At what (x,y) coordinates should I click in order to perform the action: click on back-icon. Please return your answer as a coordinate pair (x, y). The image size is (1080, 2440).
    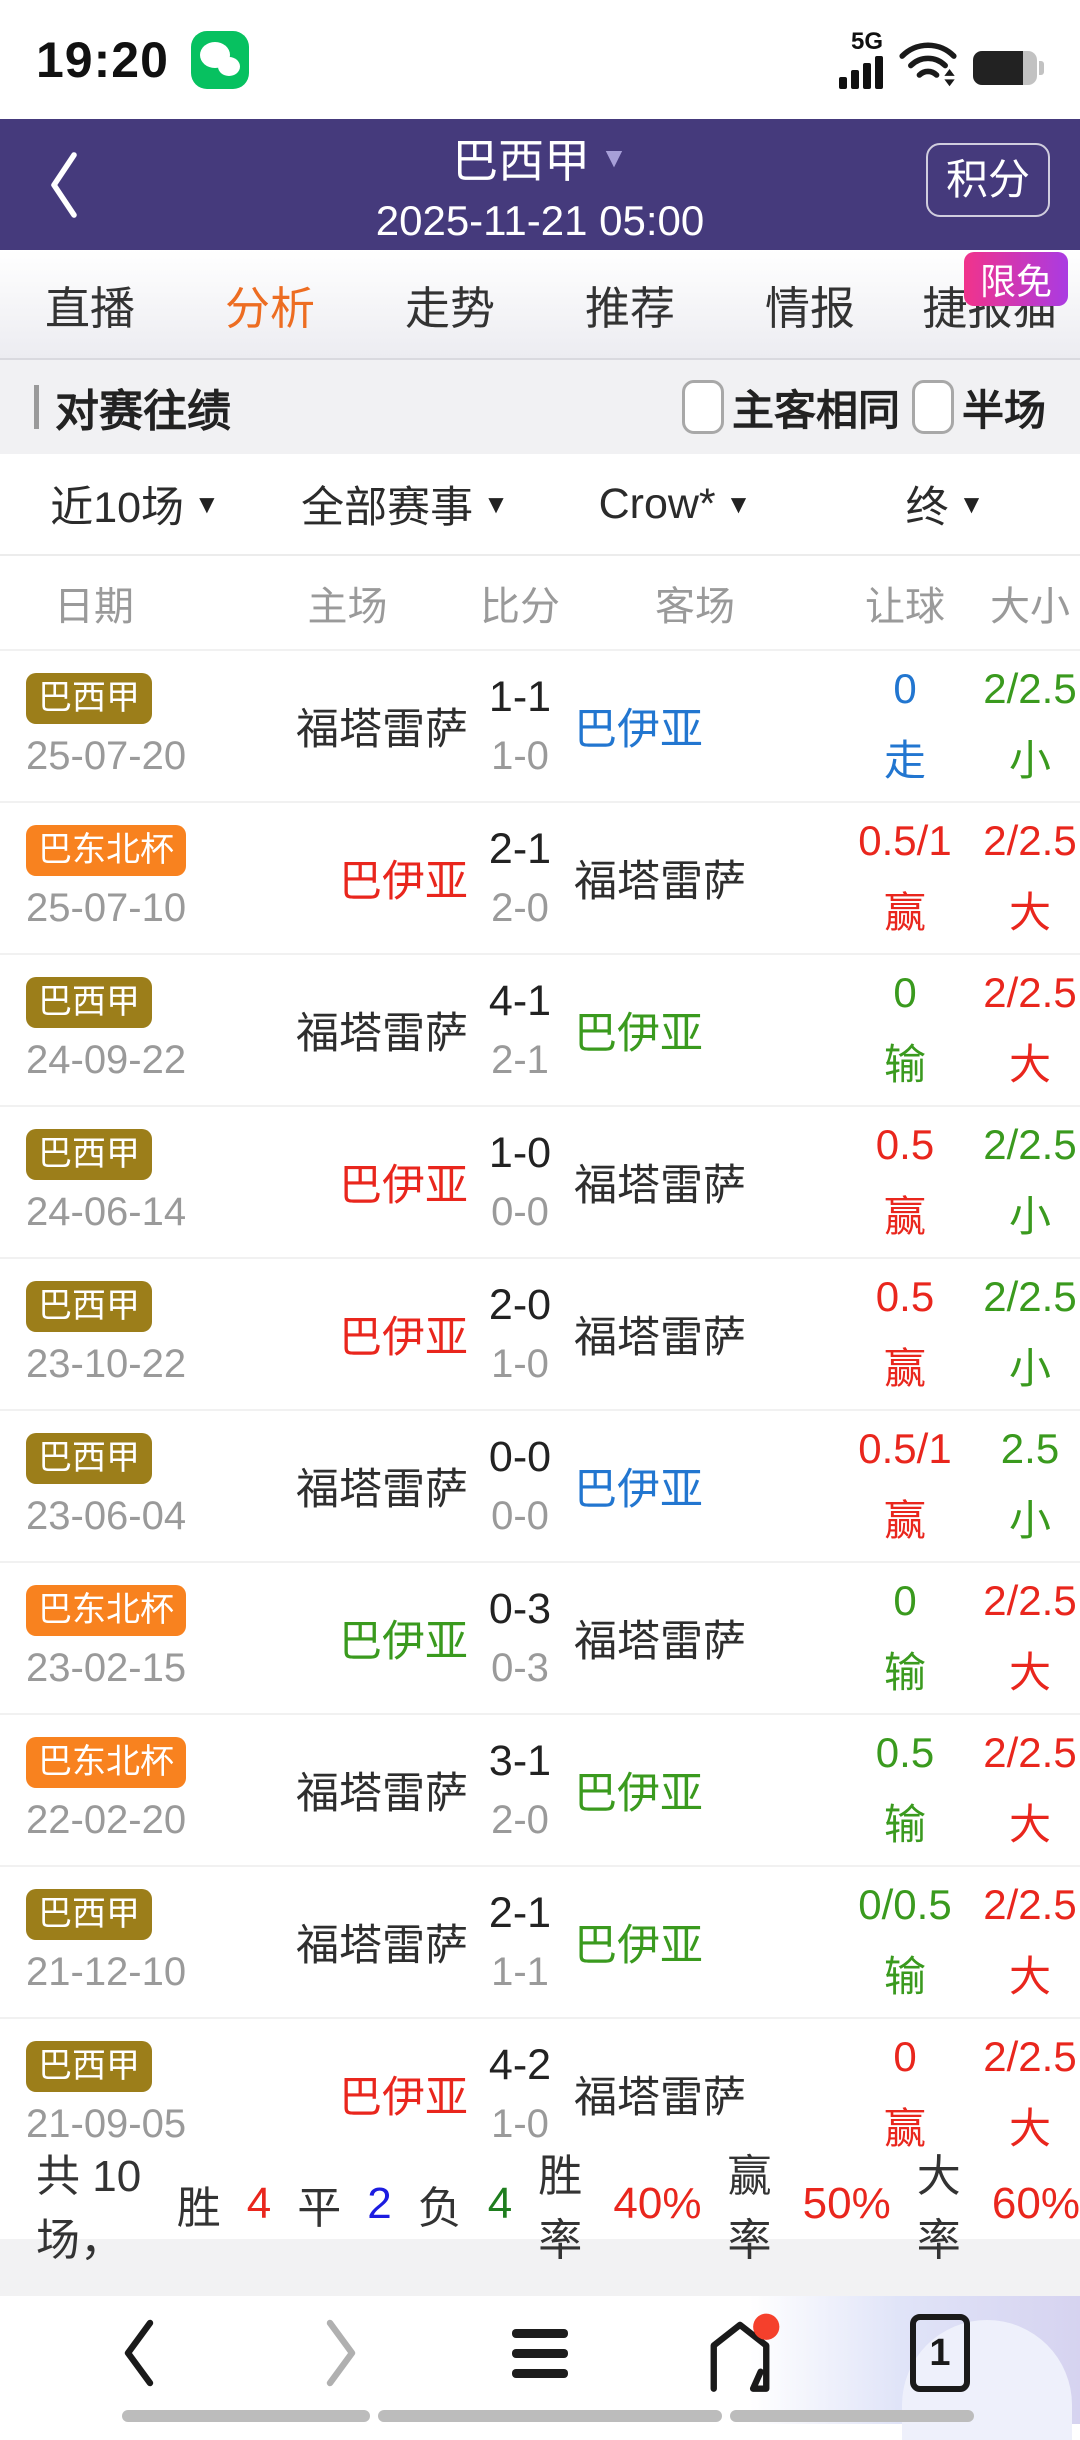
    Looking at the image, I should click on (64, 185).